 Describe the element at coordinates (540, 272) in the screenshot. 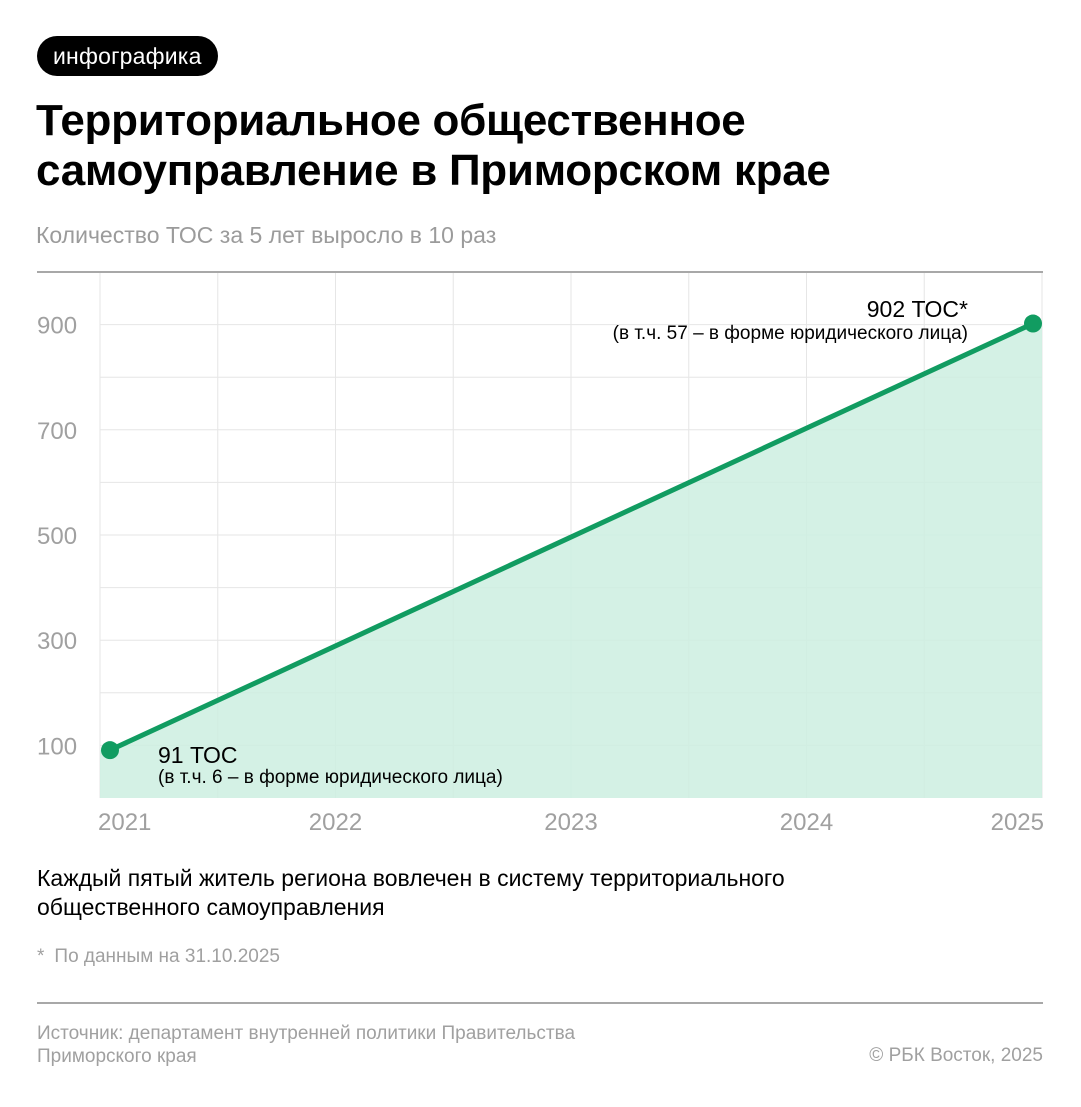

I see `top-divider` at that location.